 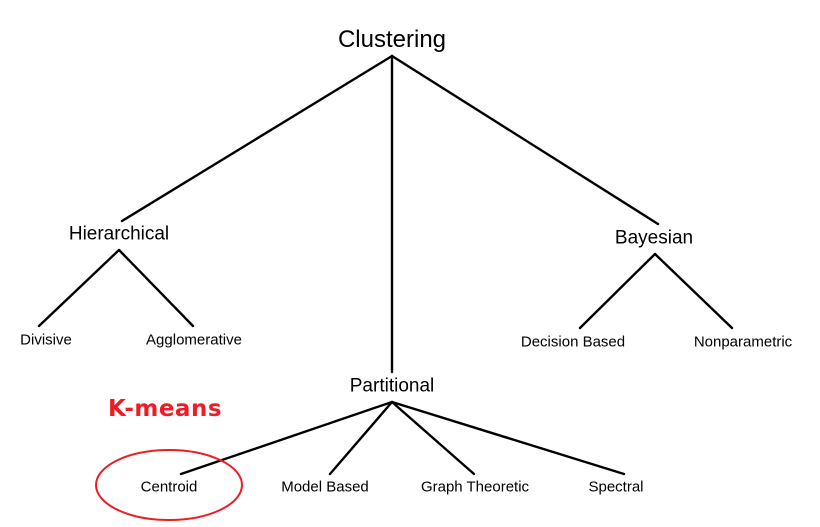 What do you see at coordinates (286, 438) in the screenshot?
I see `edge-partitional-centroid` at bounding box center [286, 438].